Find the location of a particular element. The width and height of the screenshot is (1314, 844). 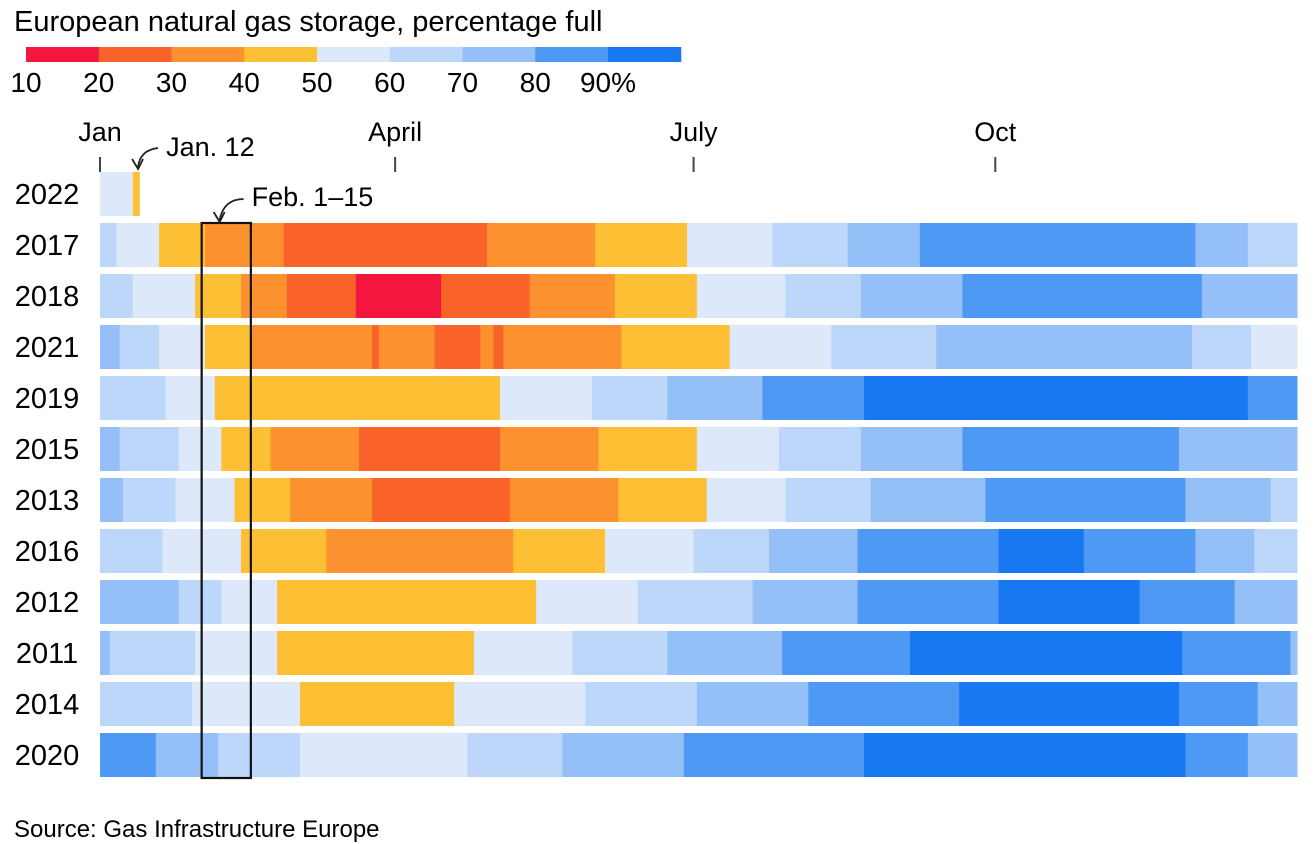

annotation-label: Jan. 12 is located at coordinates (210, 147).